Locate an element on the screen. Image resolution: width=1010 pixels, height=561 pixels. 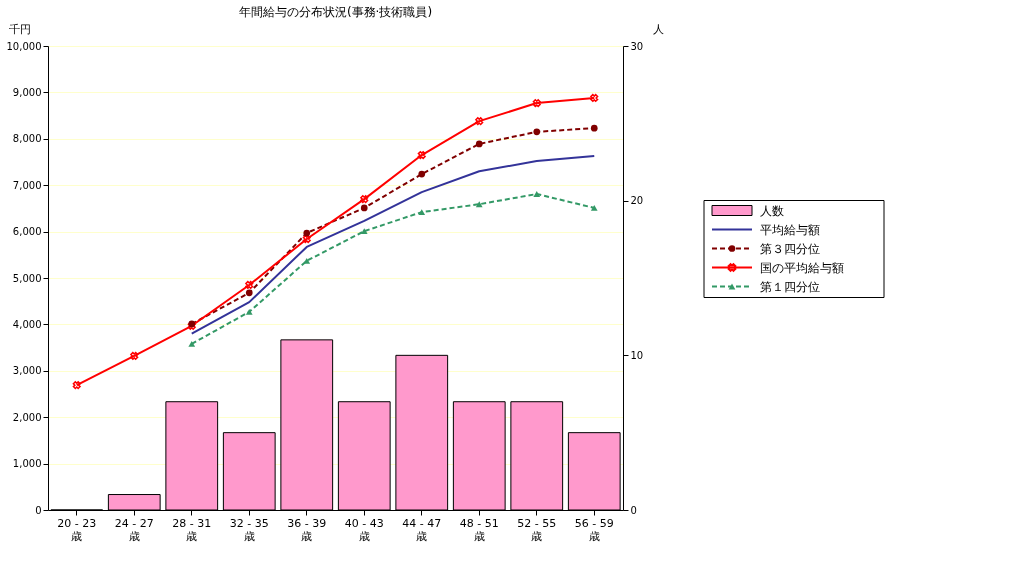
x-tick-label: 48 - 51 歳 is located at coordinates (479, 529).